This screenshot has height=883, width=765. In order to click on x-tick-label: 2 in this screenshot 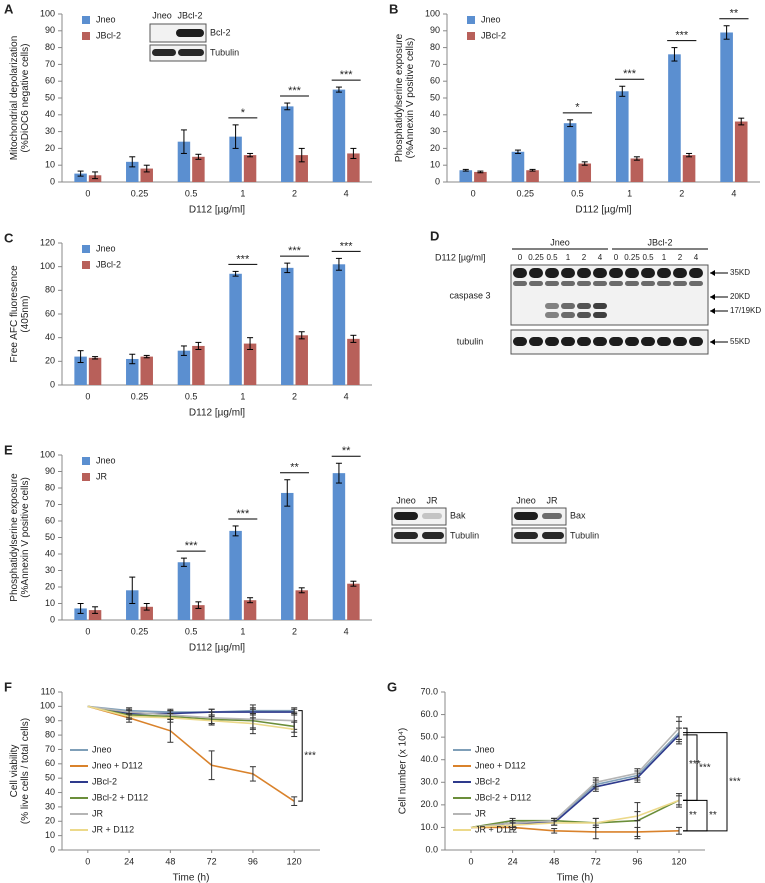, I will do `click(294, 193)`.